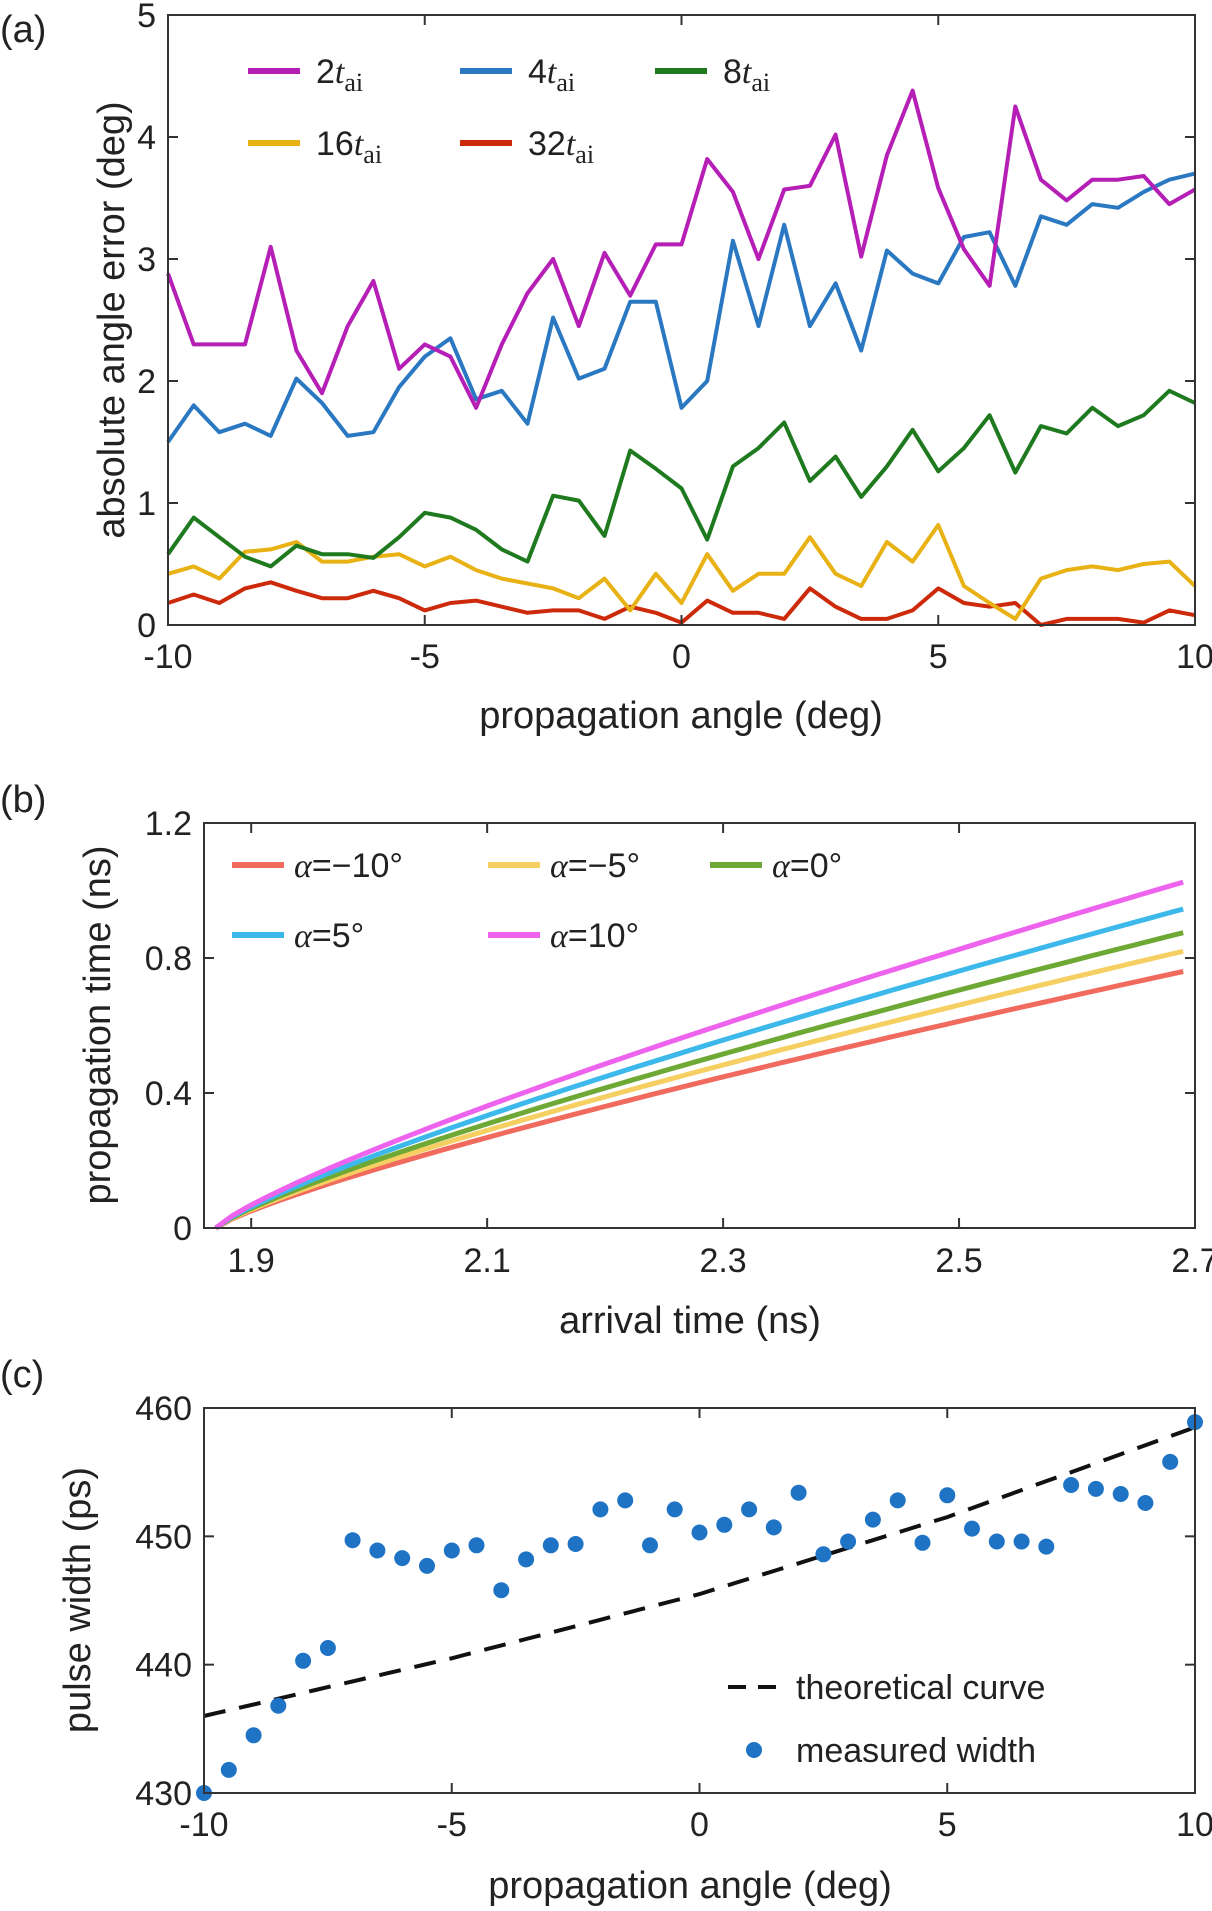 The height and width of the screenshot is (1911, 1212). Describe the element at coordinates (699, 1825) in the screenshot. I see `panel-c-xtick-label: 0` at that location.